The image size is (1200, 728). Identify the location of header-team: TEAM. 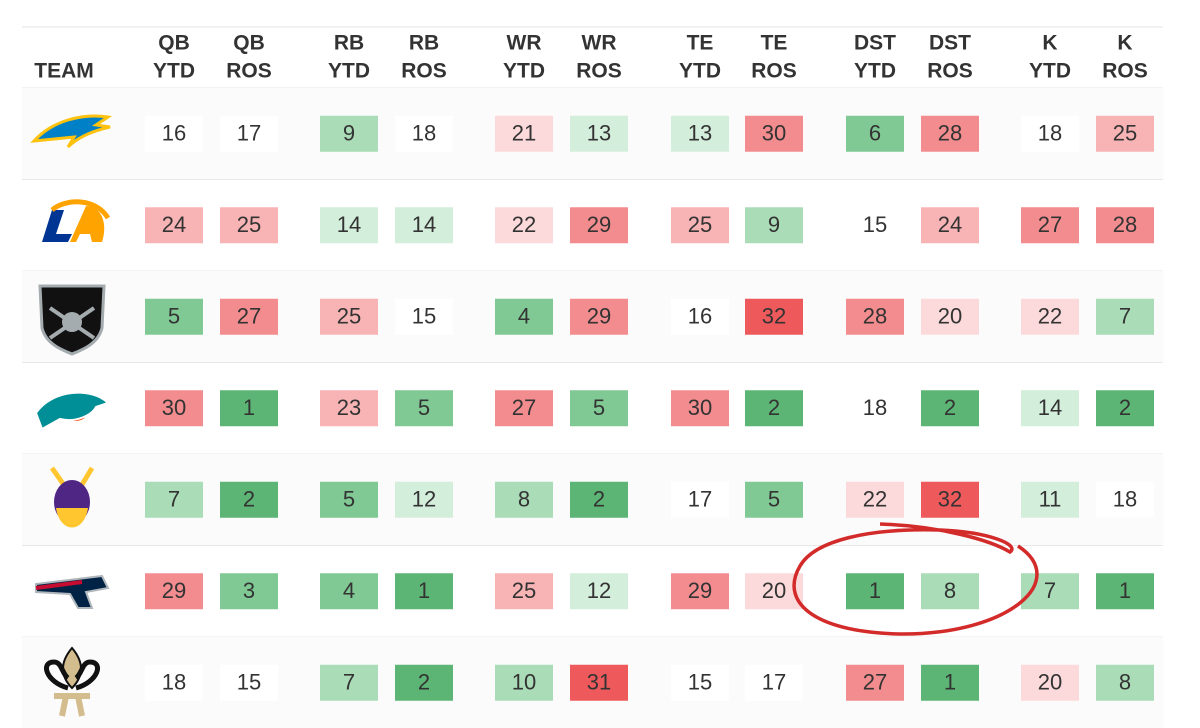
(64, 71).